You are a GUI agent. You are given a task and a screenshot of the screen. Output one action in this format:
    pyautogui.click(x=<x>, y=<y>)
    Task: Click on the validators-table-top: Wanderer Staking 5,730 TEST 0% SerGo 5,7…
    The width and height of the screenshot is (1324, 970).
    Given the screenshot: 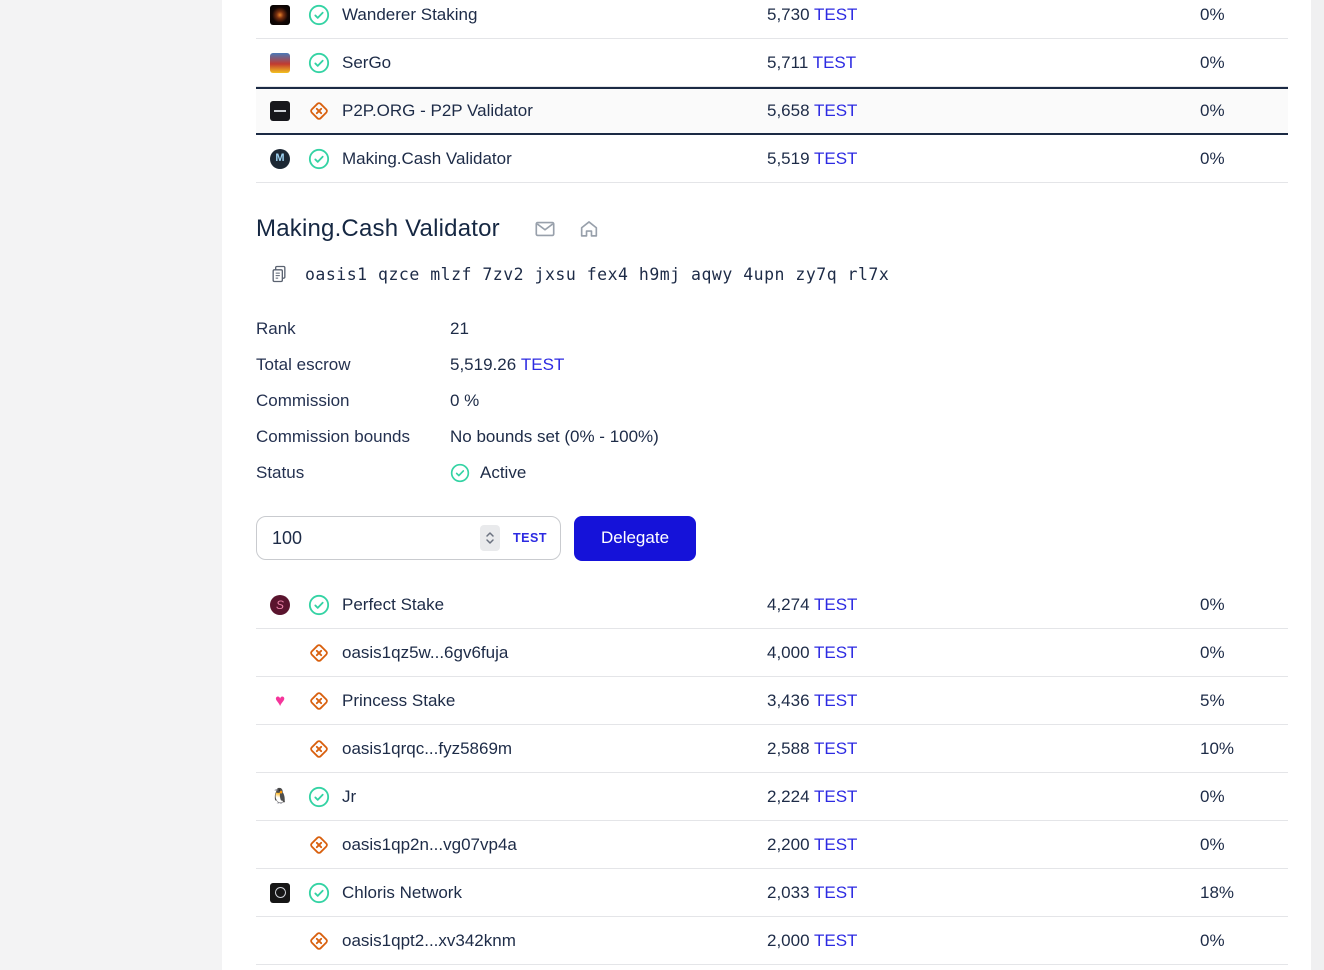 What is the action you would take?
    pyautogui.click(x=772, y=91)
    